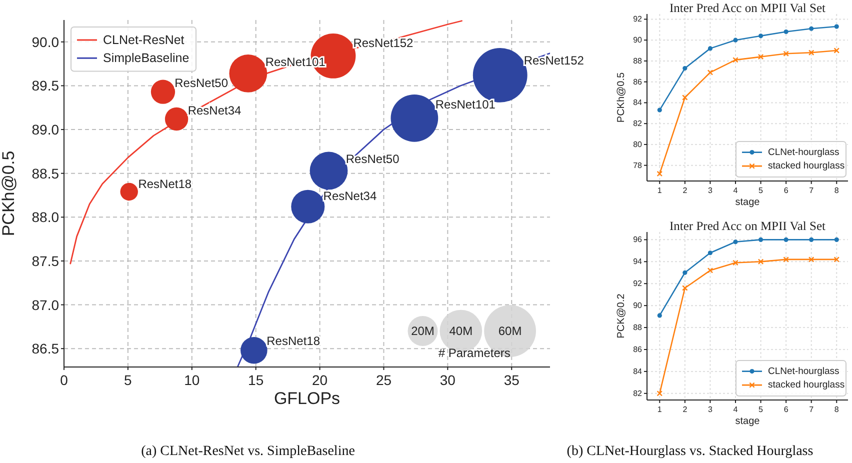 The width and height of the screenshot is (852, 463). I want to click on y-tick-label: 78, so click(638, 165).